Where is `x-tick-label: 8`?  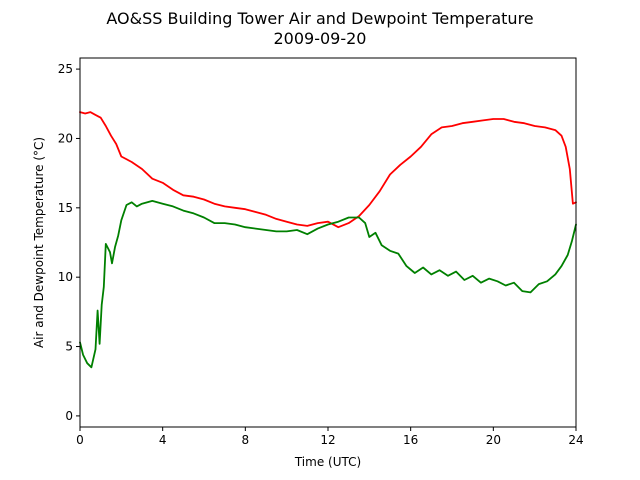
x-tick-label: 8 is located at coordinates (246, 440).